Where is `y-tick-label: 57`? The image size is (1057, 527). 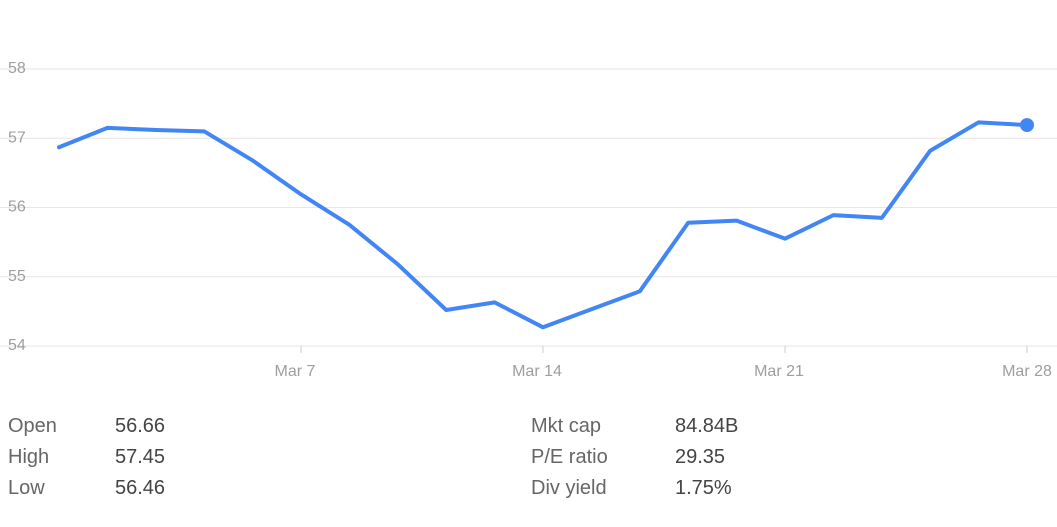
y-tick-label: 57 is located at coordinates (17, 137).